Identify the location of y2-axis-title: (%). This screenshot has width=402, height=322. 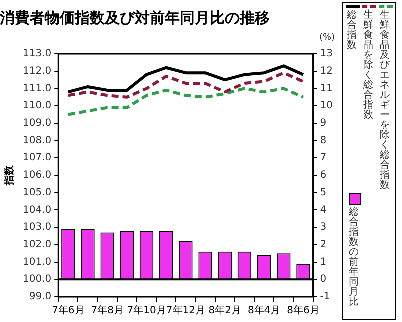
(327, 38).